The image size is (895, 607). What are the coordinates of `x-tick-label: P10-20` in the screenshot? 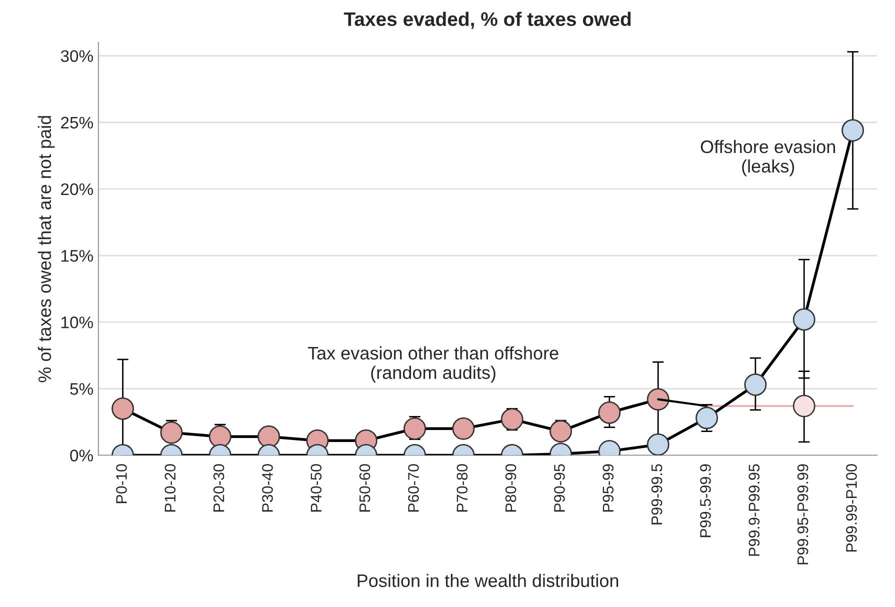 It's located at (170, 488).